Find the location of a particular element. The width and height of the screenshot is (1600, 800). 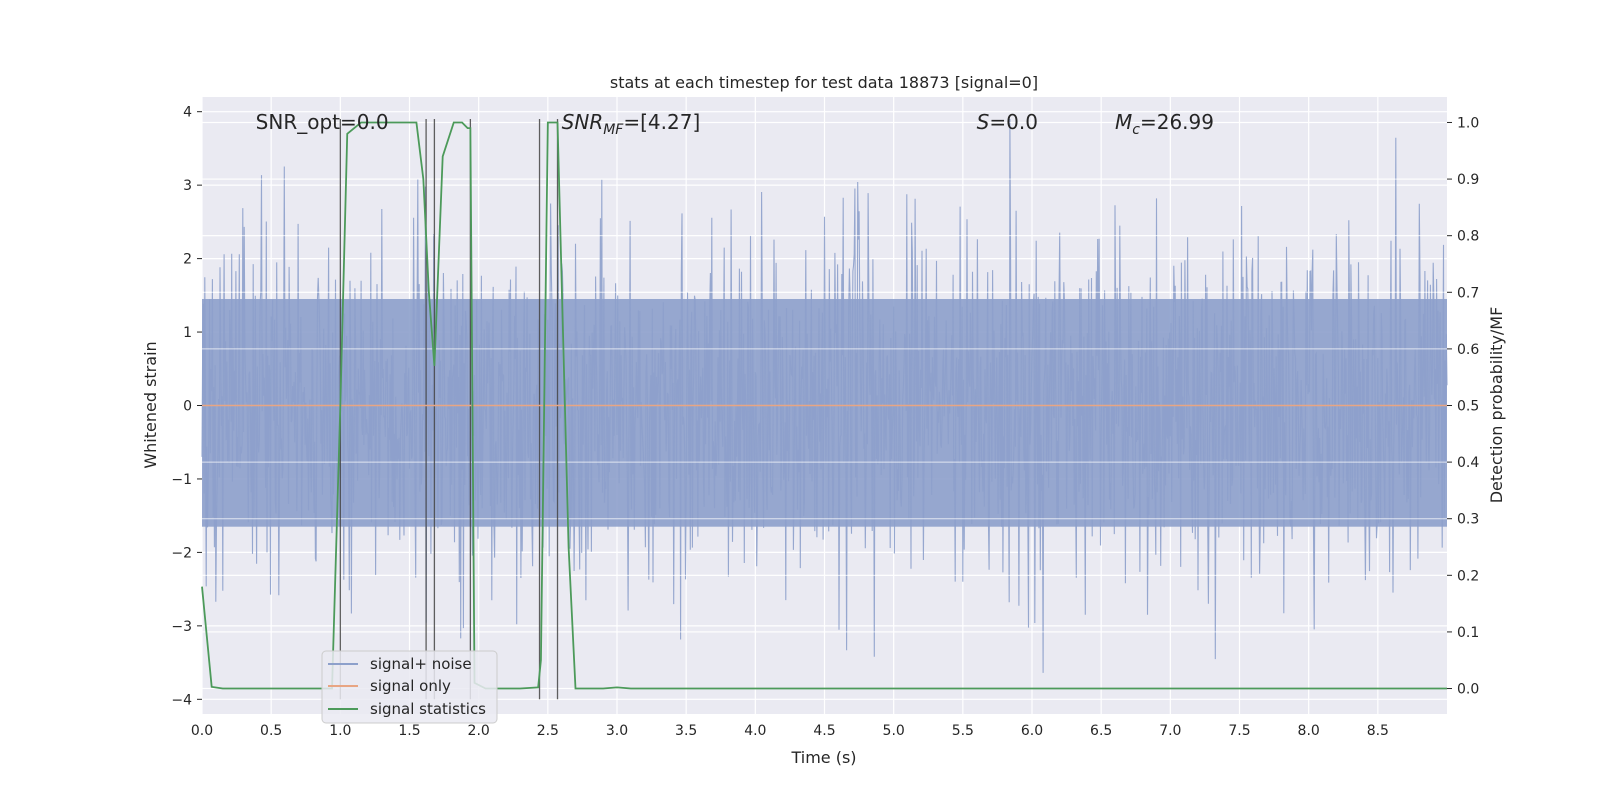

legend-label-signal-only: signal only is located at coordinates (410, 686).